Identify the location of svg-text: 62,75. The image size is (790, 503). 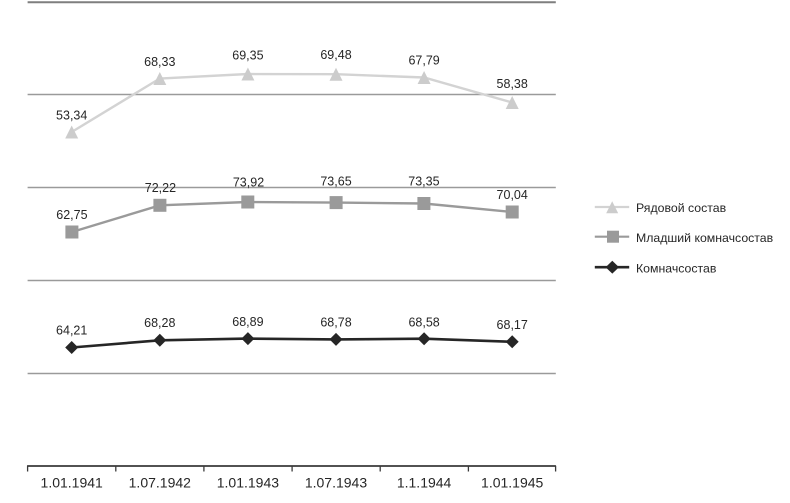
(71, 215).